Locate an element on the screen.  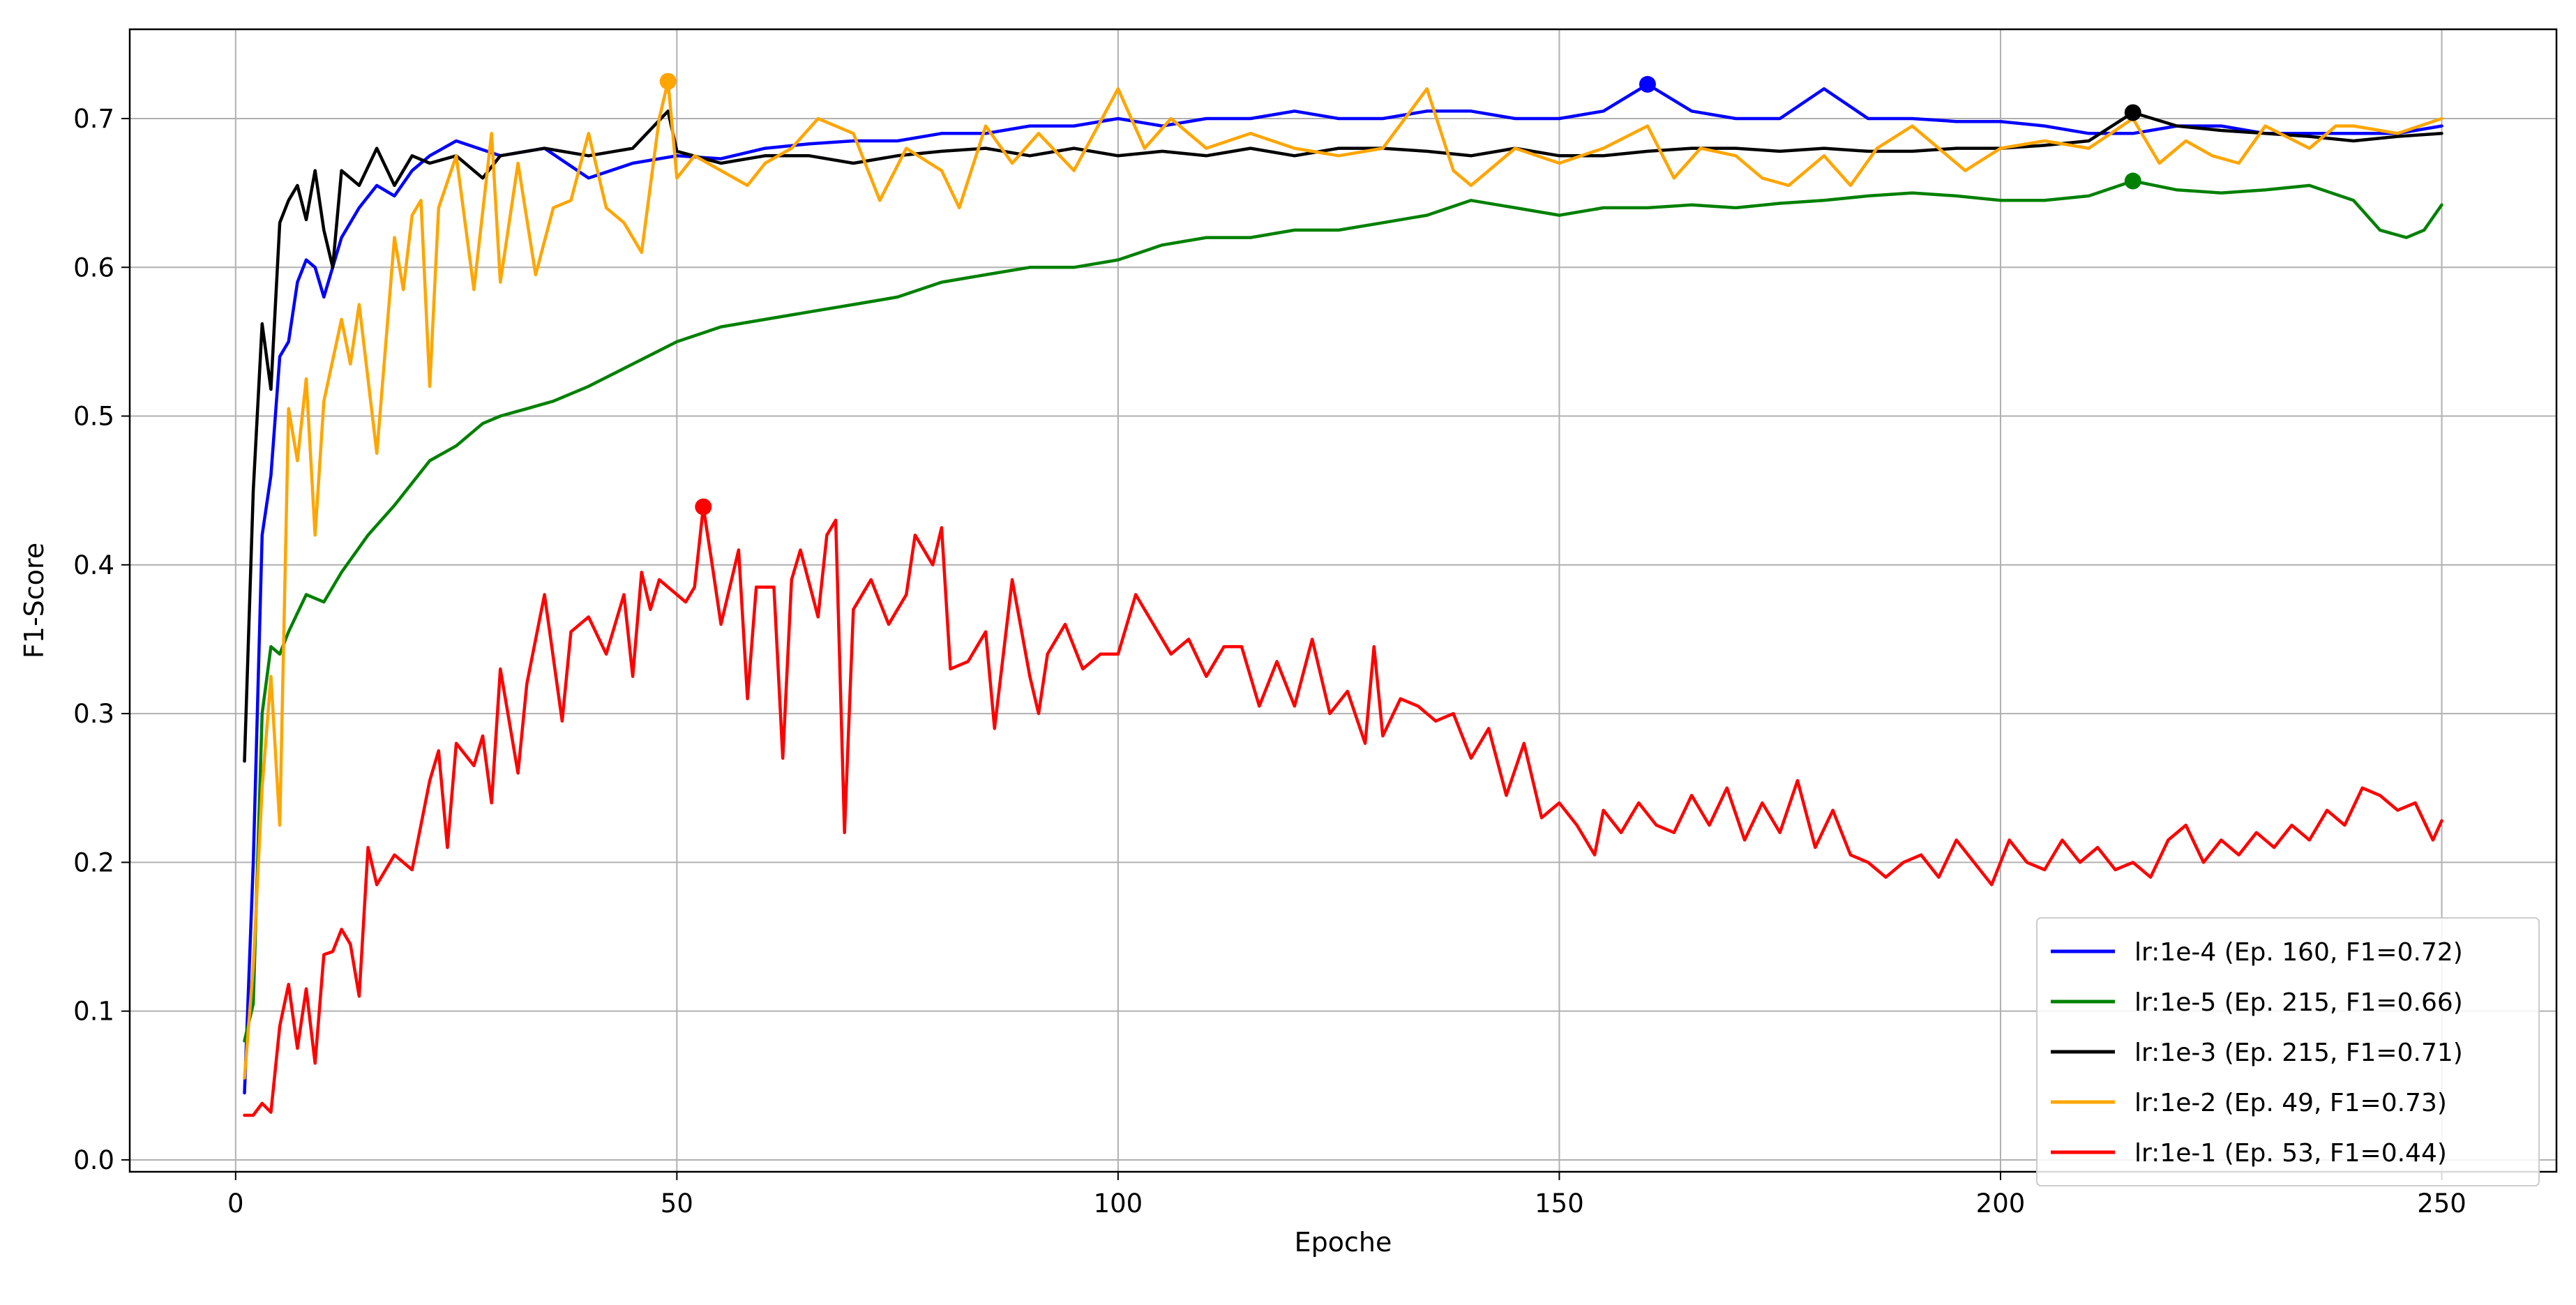
legend-entry-label: lr:1e-5 (Ep. 215, F1=0.66) is located at coordinates (2298, 1002).